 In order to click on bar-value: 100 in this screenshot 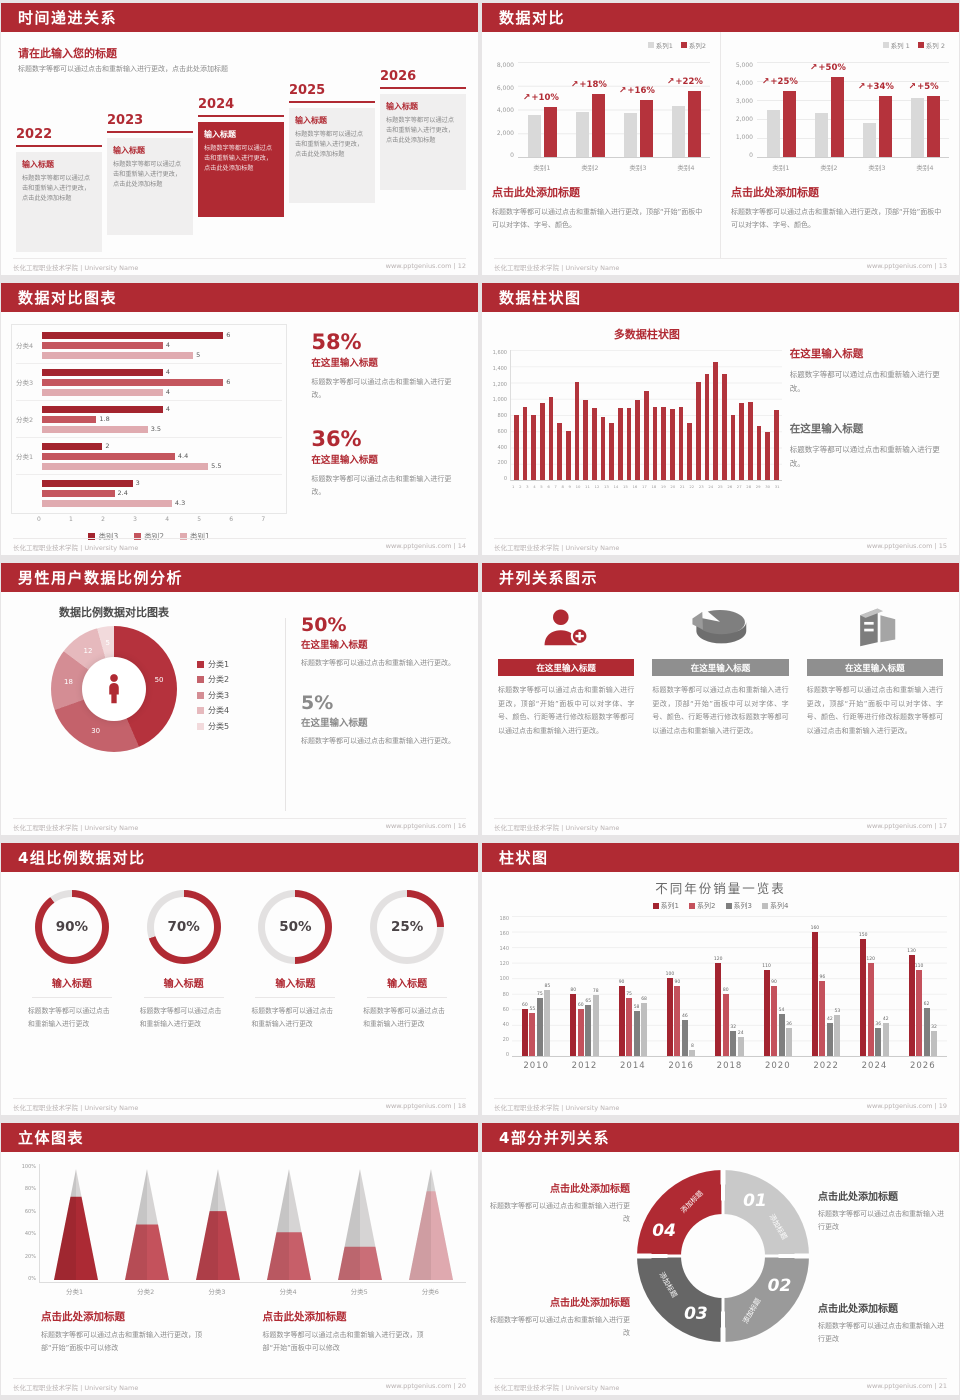, I will do `click(670, 975)`.